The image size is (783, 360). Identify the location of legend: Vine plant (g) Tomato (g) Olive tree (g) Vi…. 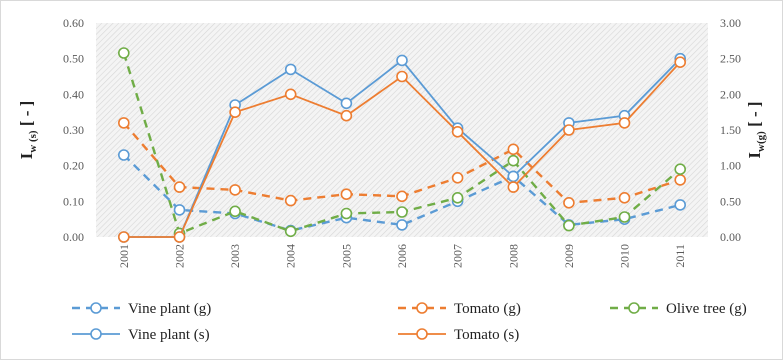
(409, 322).